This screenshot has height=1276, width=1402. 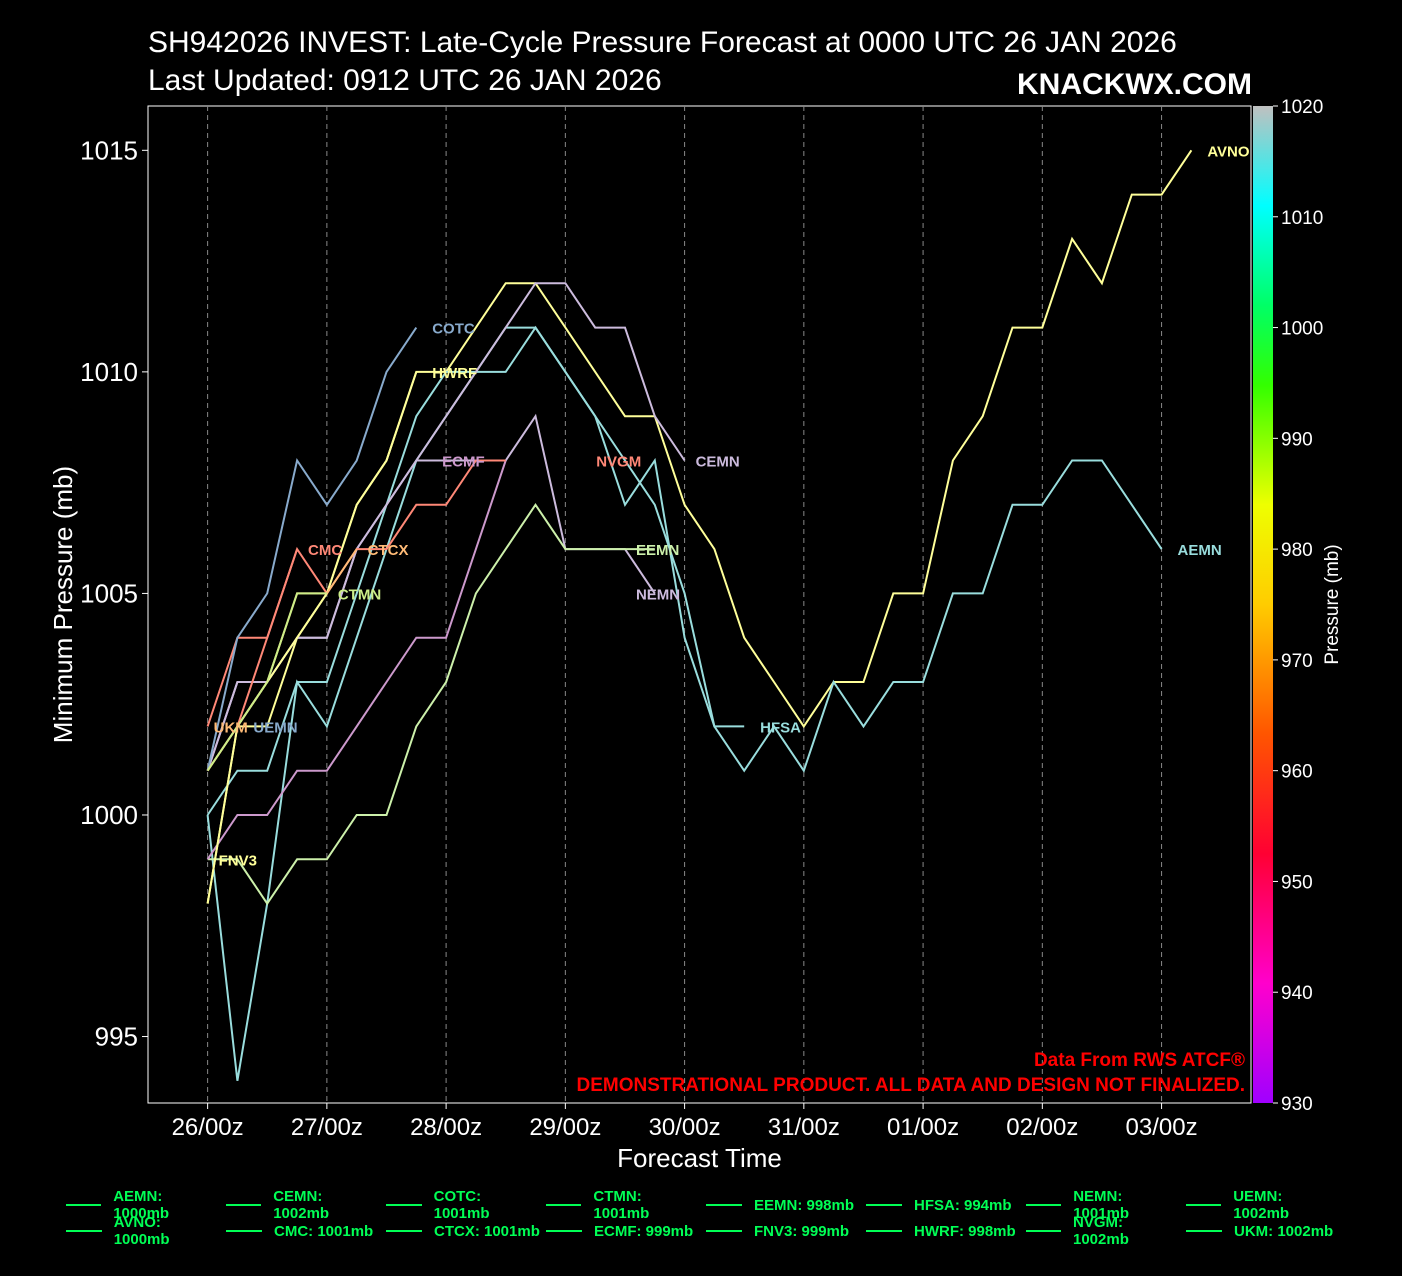 I want to click on series-line-cotc, so click(x=312, y=549).